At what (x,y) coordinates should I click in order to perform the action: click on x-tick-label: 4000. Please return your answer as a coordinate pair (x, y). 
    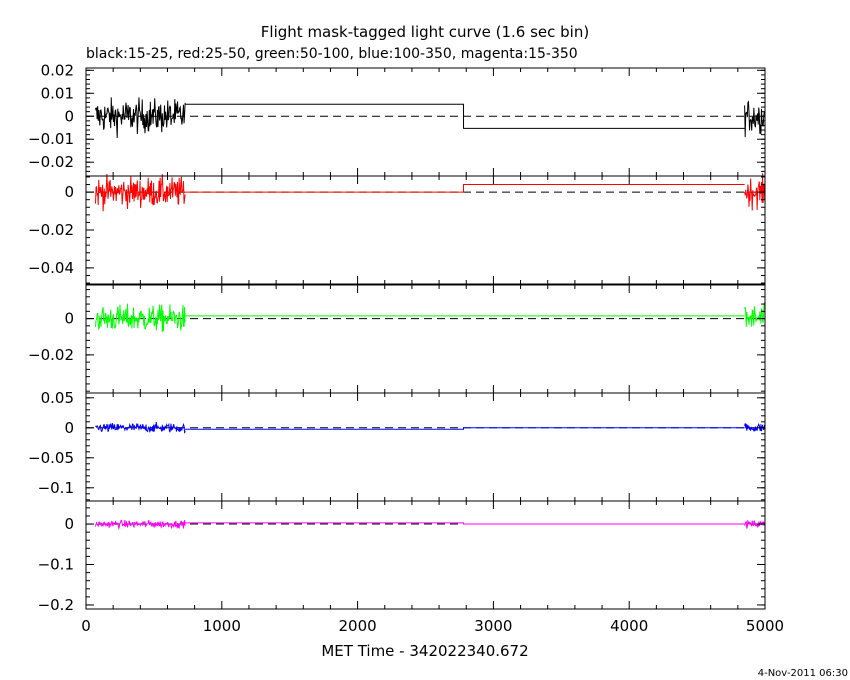
    Looking at the image, I should click on (629, 626).